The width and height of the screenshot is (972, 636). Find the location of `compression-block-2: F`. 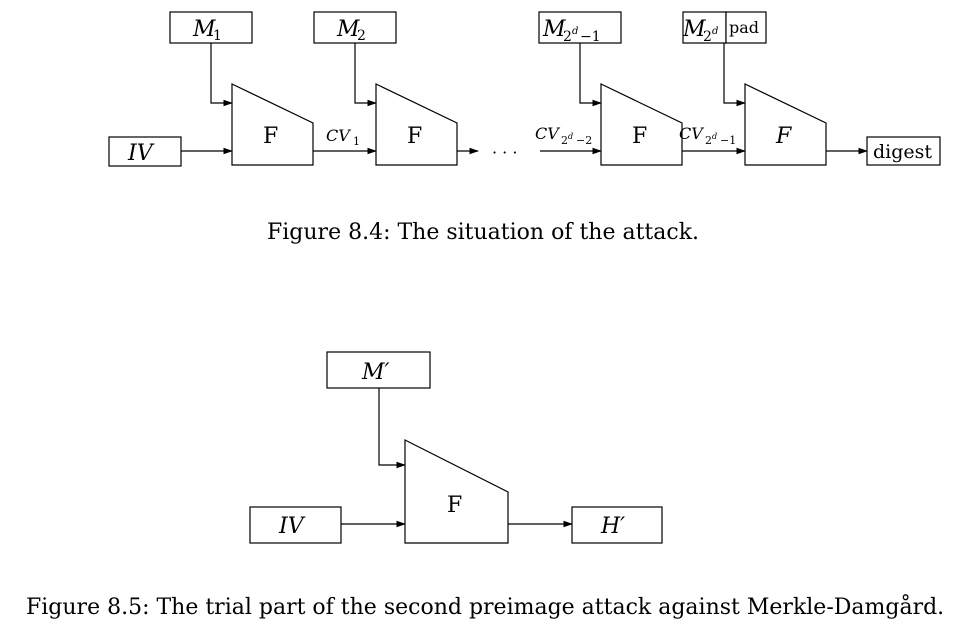

compression-block-2: F is located at coordinates (416, 124).